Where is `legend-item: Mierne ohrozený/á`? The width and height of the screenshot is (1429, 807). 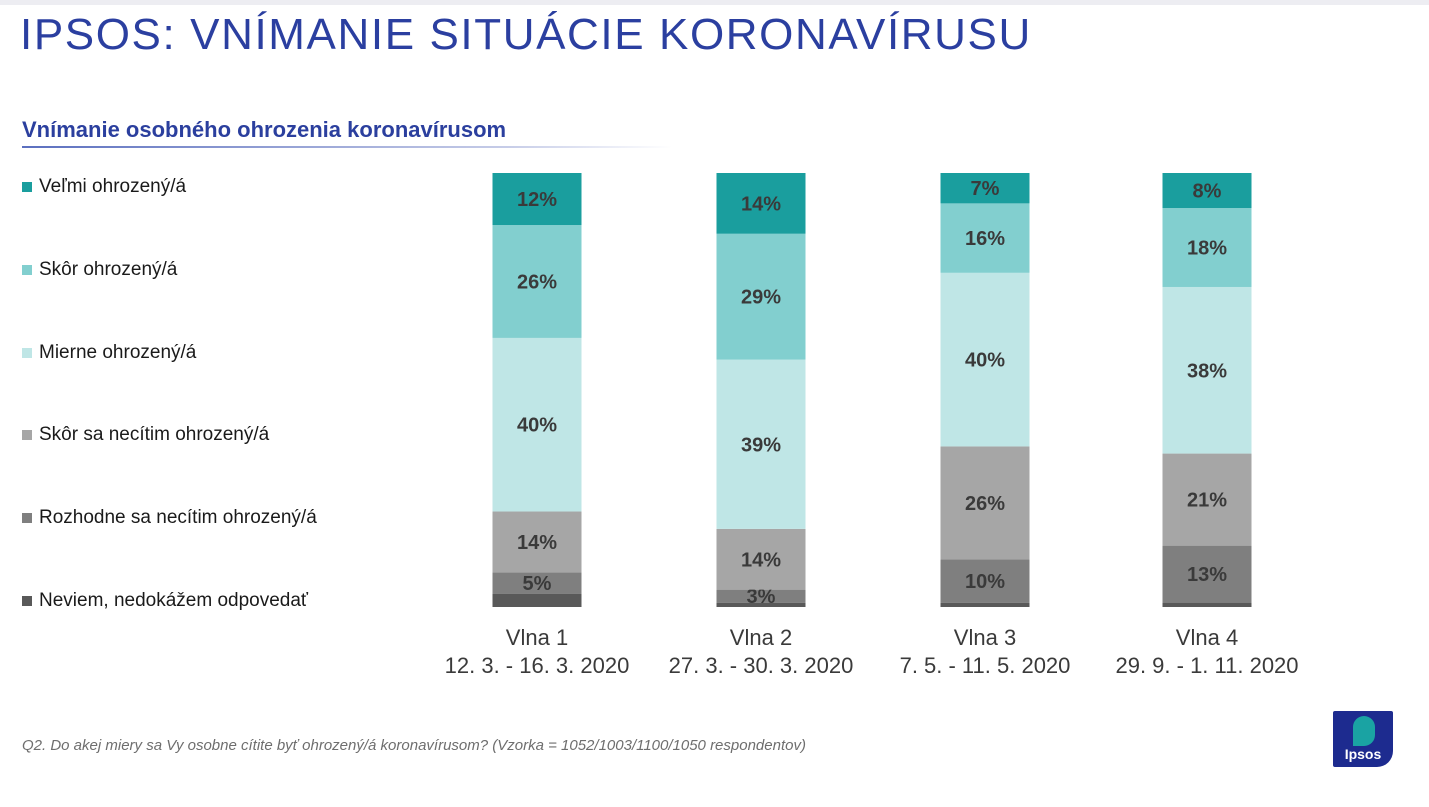 legend-item: Mierne ohrozený/á is located at coordinates (109, 353).